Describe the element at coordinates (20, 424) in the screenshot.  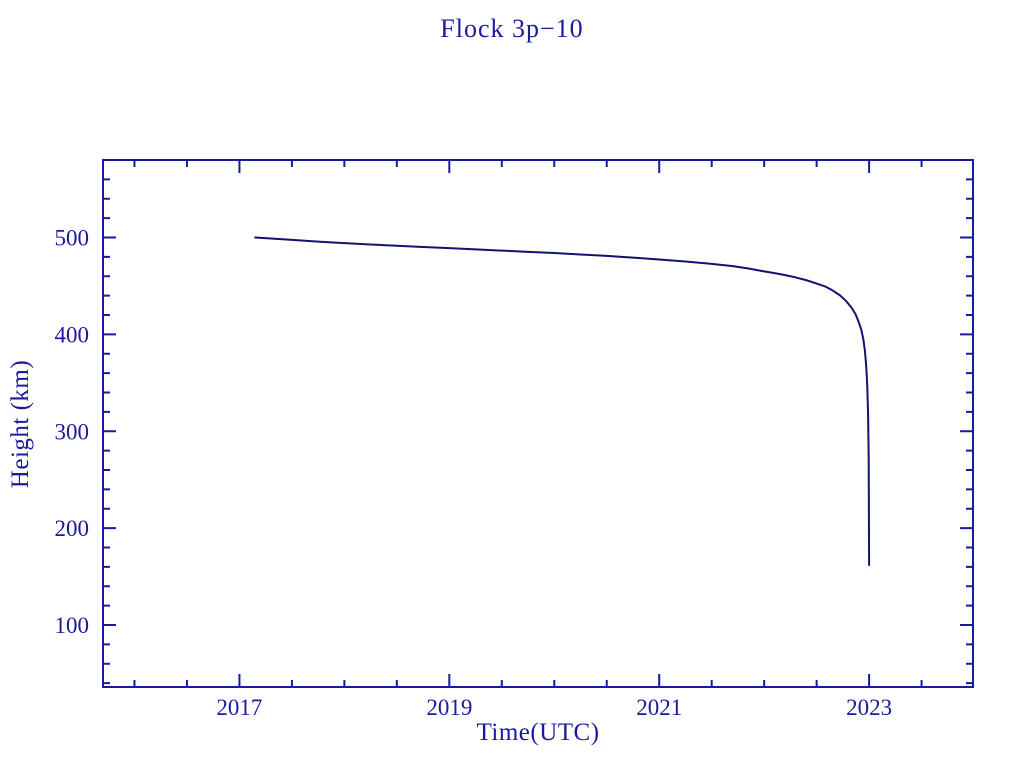
I see `y-axis-title: Height (km)` at that location.